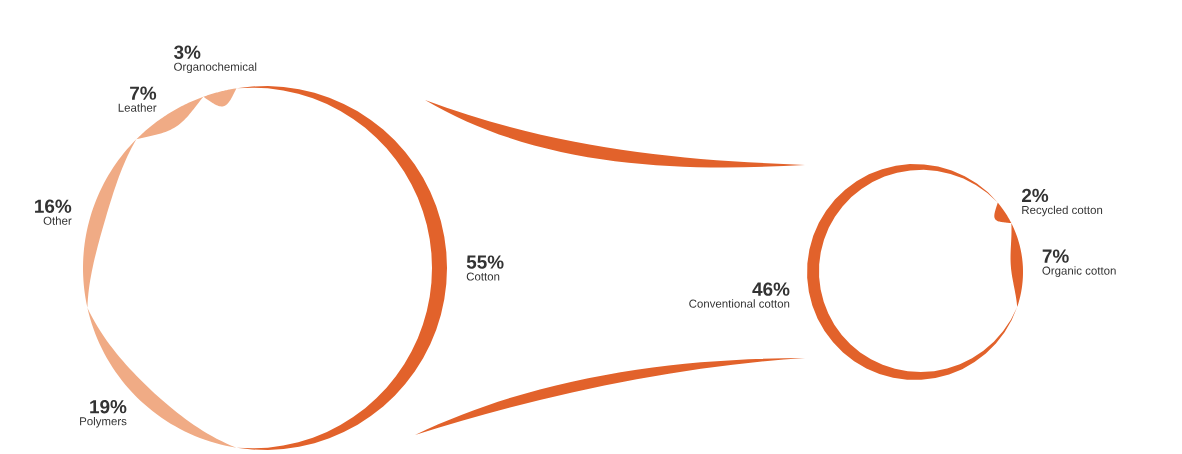 This screenshot has height=454, width=1182. I want to click on slice-label: Polymers, so click(103, 422).